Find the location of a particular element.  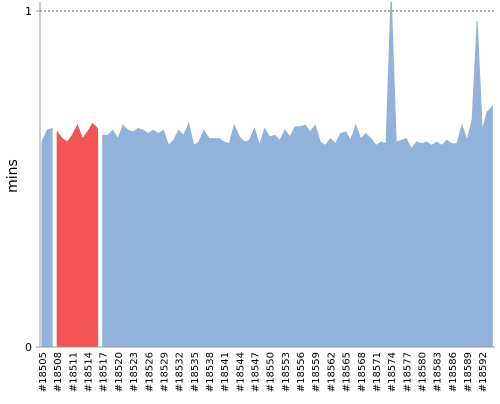

y-axis-label: mins is located at coordinates (13, 176).